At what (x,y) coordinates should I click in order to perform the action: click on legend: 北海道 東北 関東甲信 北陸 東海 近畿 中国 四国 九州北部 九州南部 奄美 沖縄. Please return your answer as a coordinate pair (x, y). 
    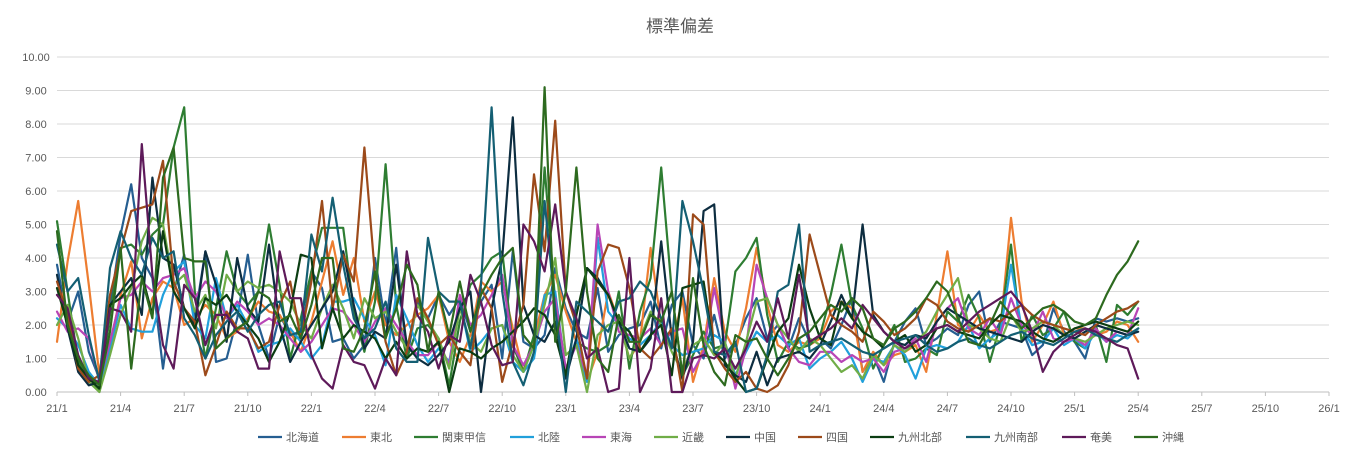
    Looking at the image, I should click on (721, 437).